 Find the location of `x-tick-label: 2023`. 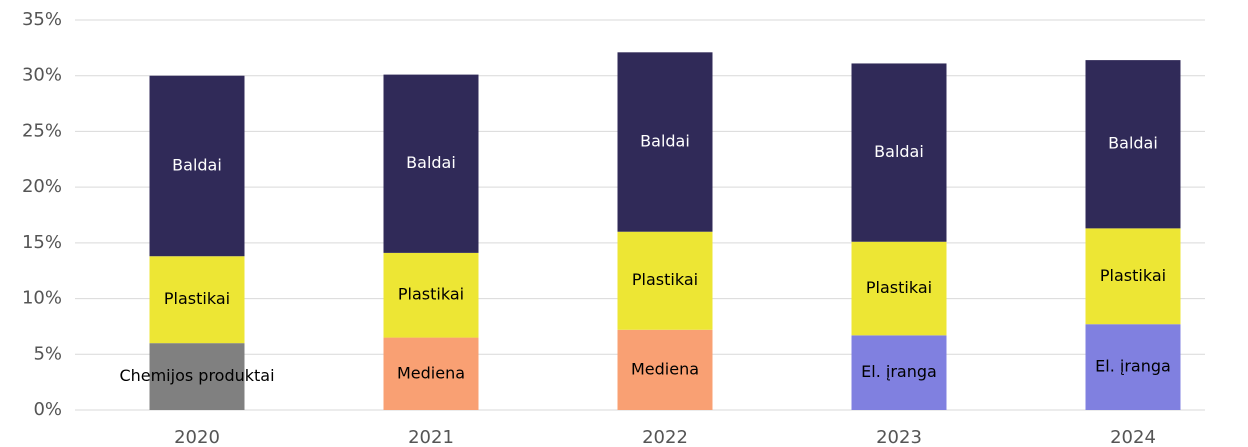

x-tick-label: 2023 is located at coordinates (899, 437).